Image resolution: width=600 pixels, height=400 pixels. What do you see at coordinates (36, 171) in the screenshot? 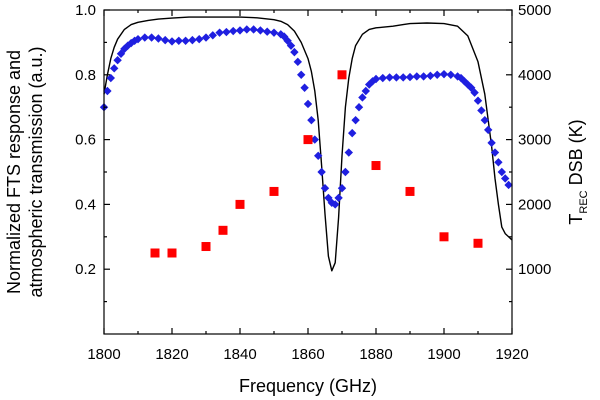
I see `y-left-axis-title-line-2: atmospheric transmission (a.u.)` at bounding box center [36, 171].